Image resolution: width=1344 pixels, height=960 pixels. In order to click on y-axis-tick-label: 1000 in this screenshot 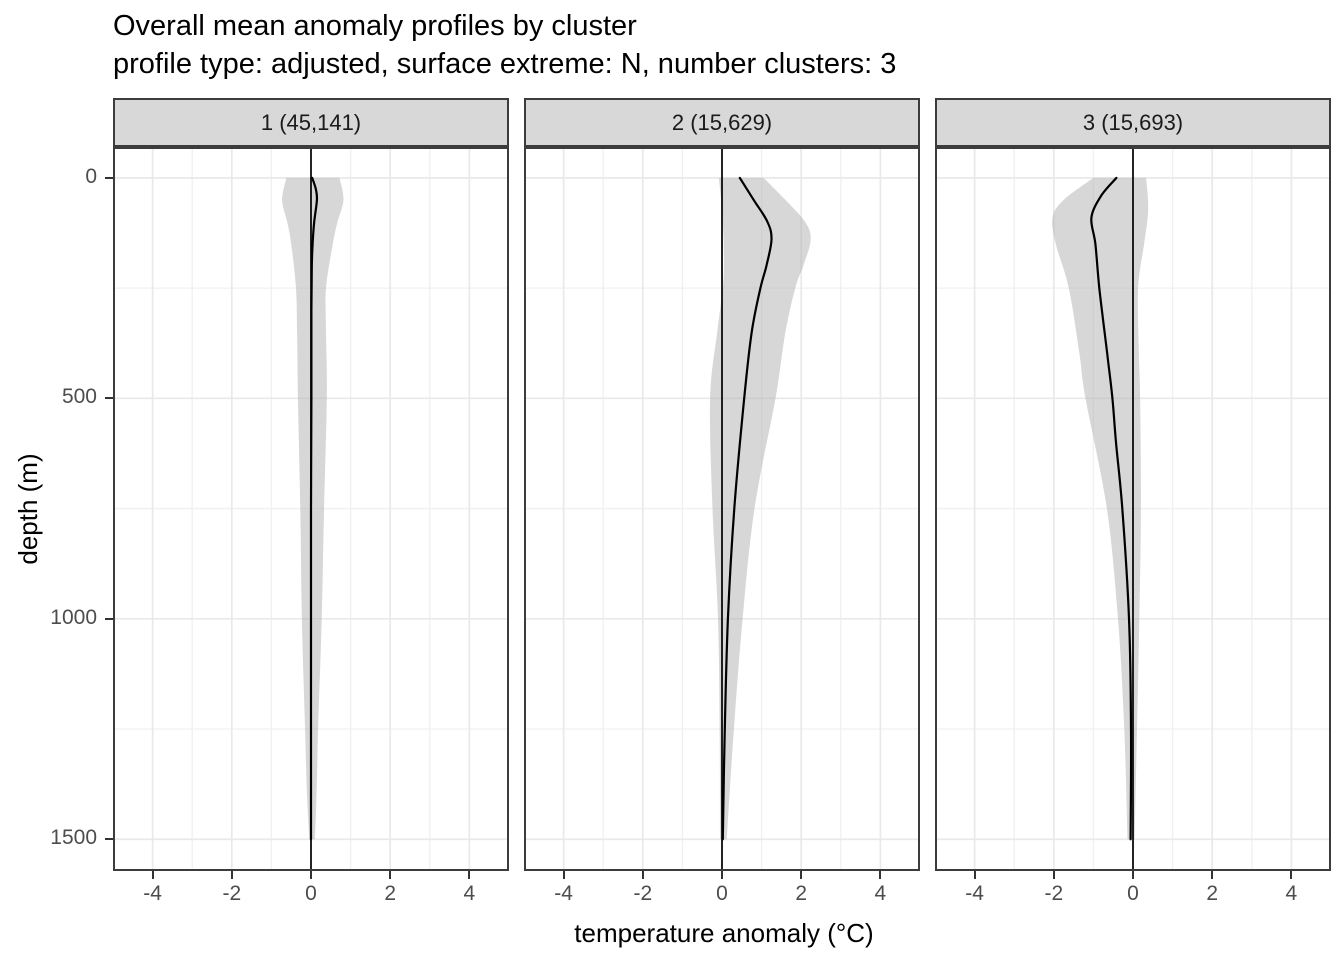, I will do `click(73, 617)`.